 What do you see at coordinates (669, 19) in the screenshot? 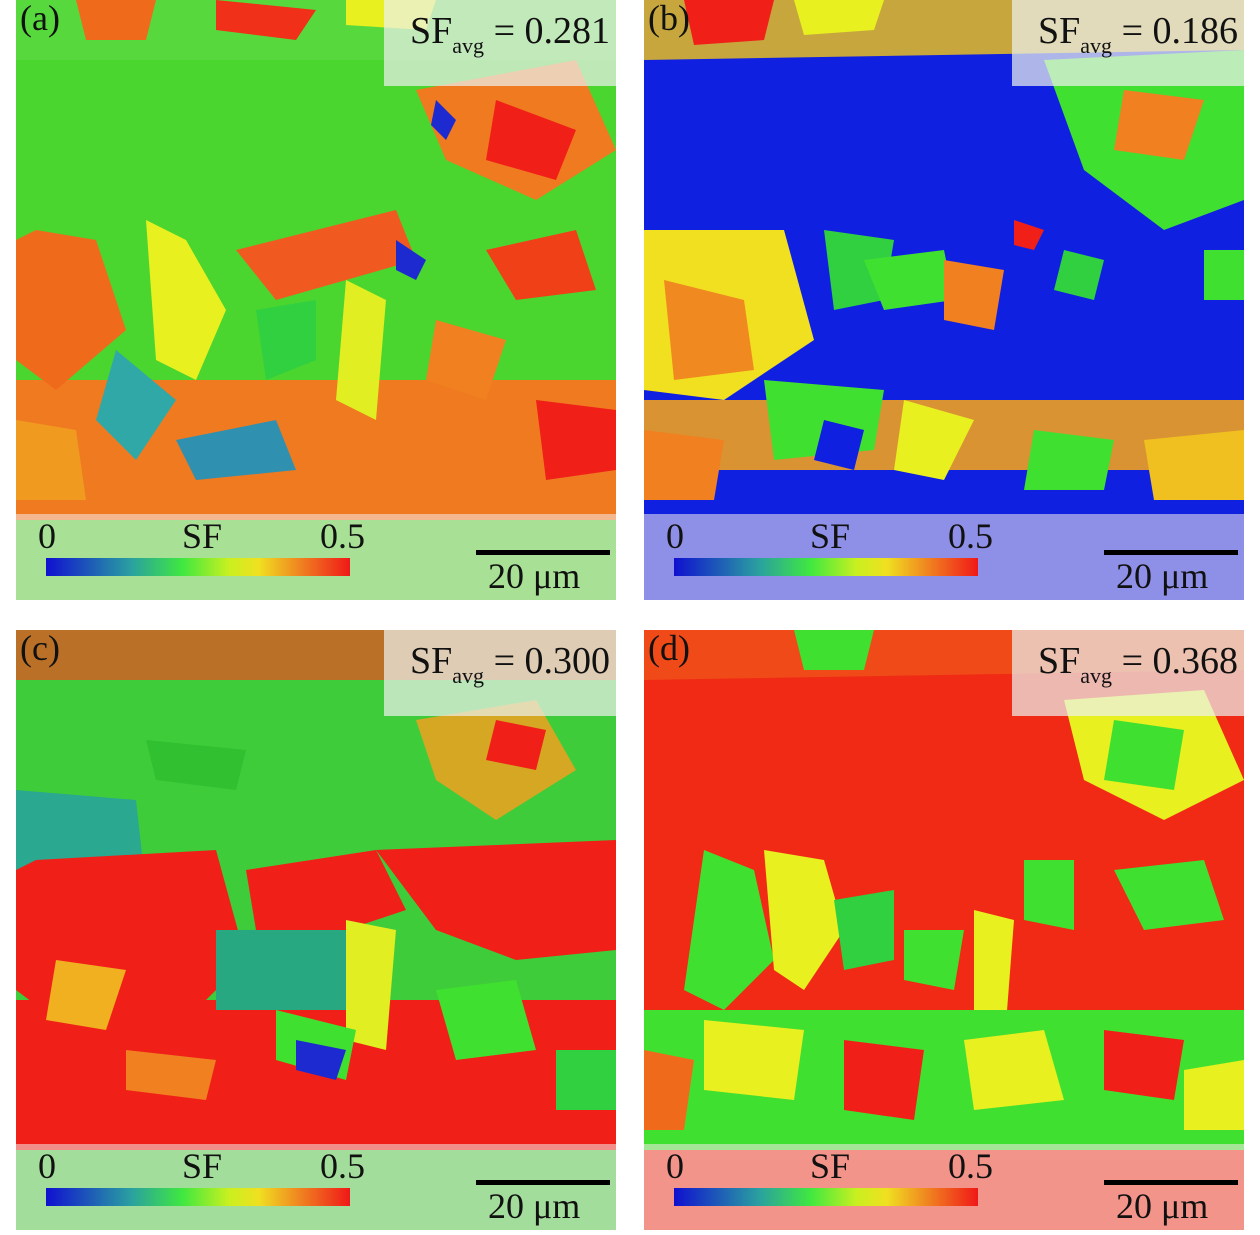
I see `panel-label: (b)` at bounding box center [669, 19].